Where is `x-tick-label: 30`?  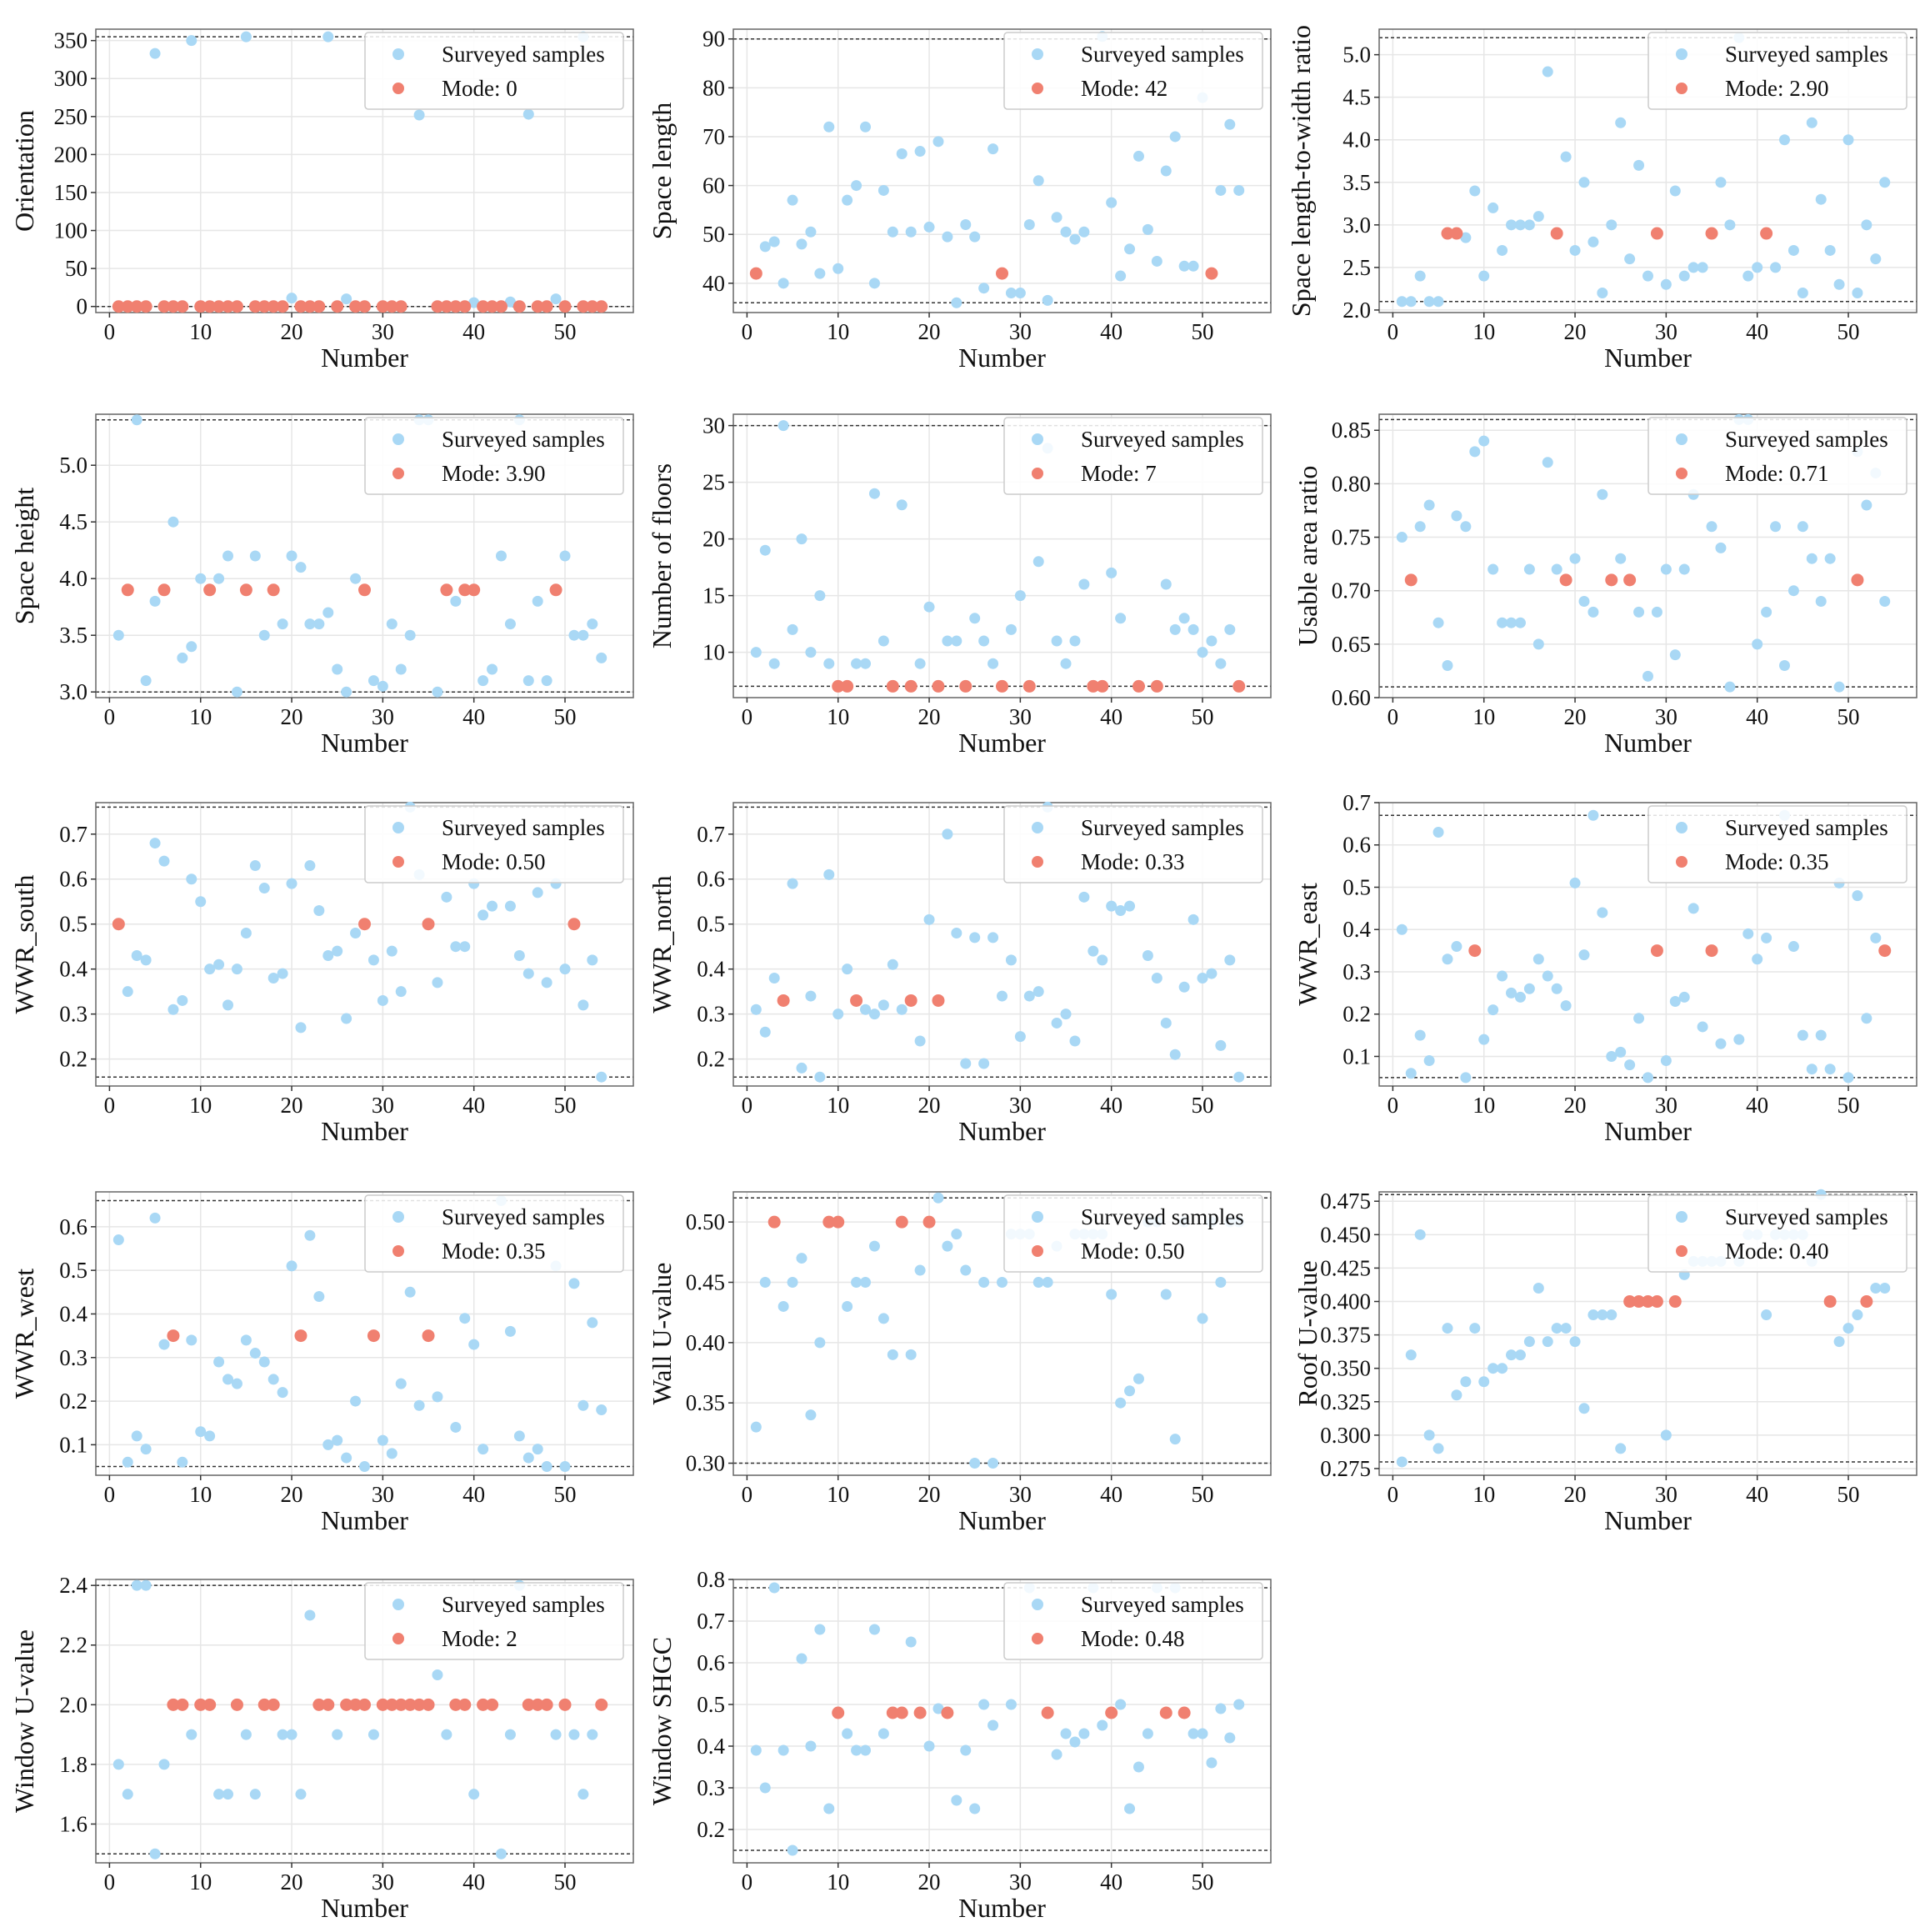
x-tick-label: 30 is located at coordinates (383, 716).